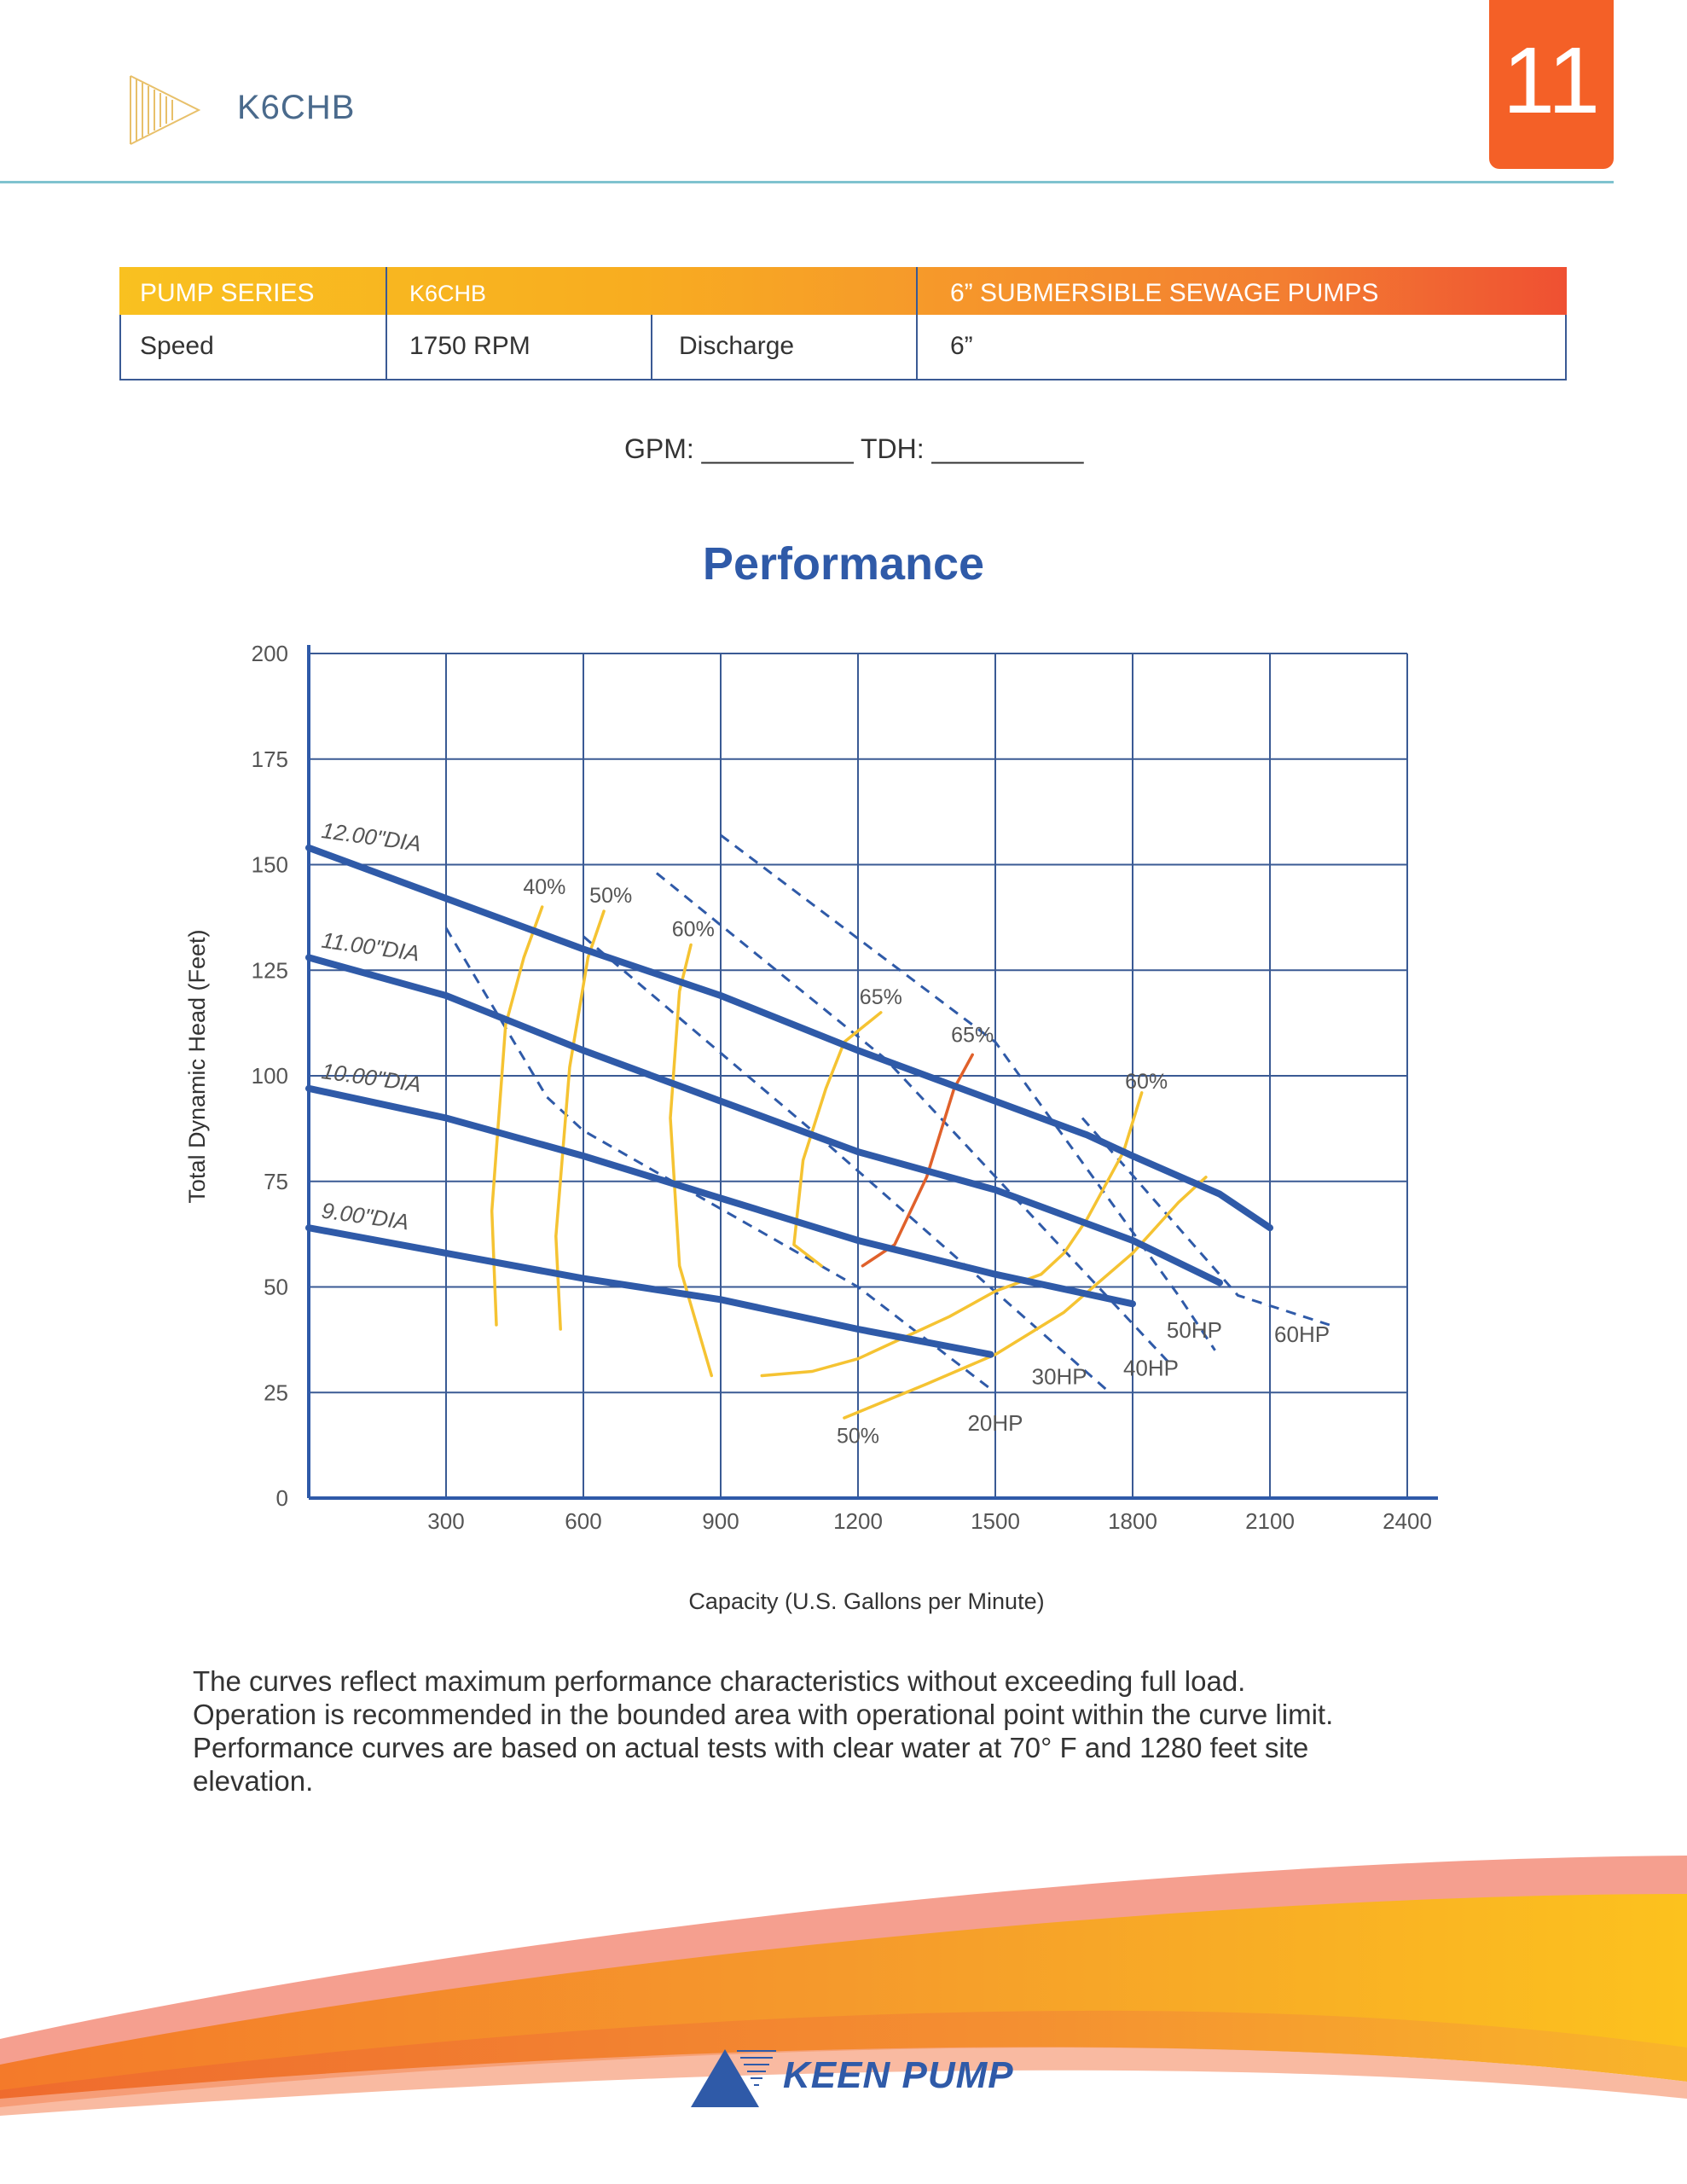  I want to click on impeller-curve-label: 12.00"DIA, so click(372, 837).